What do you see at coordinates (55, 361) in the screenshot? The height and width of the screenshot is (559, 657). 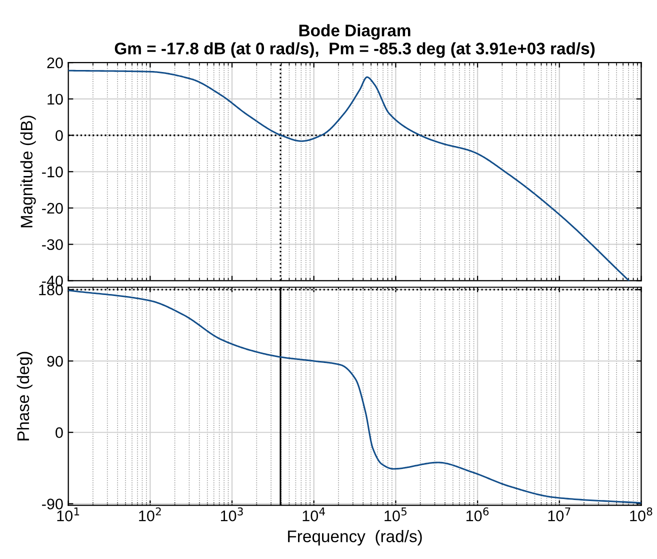 I see `y-tick-label: 90` at bounding box center [55, 361].